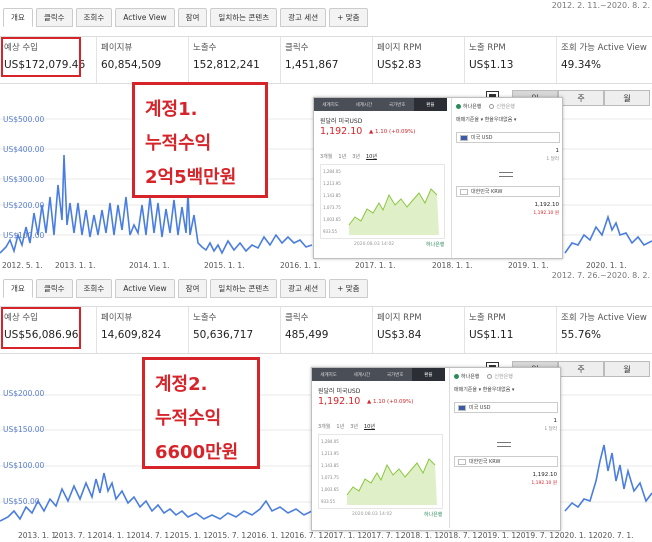  I want to click on annotation-callout: 계정1. 누적수익 2억5백만원, so click(200, 140).